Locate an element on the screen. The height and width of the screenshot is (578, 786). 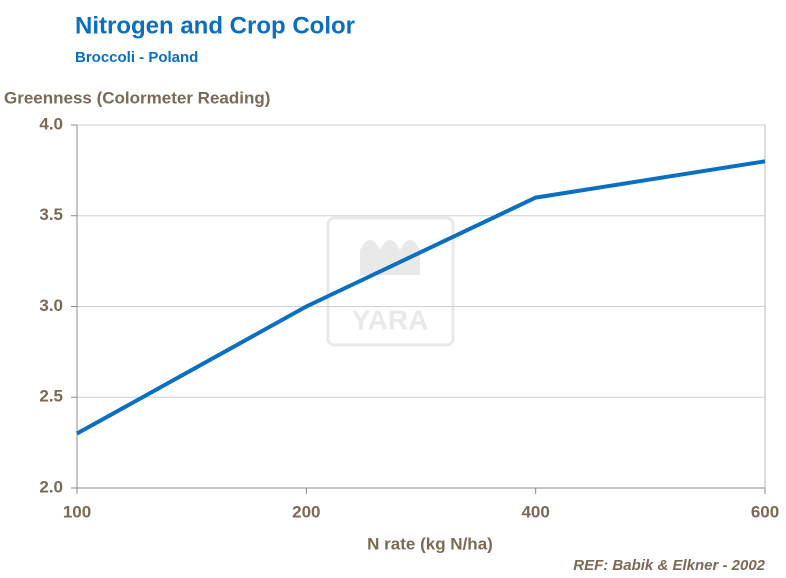
chart-subtitle: Broccoli - Poland is located at coordinates (136, 57).